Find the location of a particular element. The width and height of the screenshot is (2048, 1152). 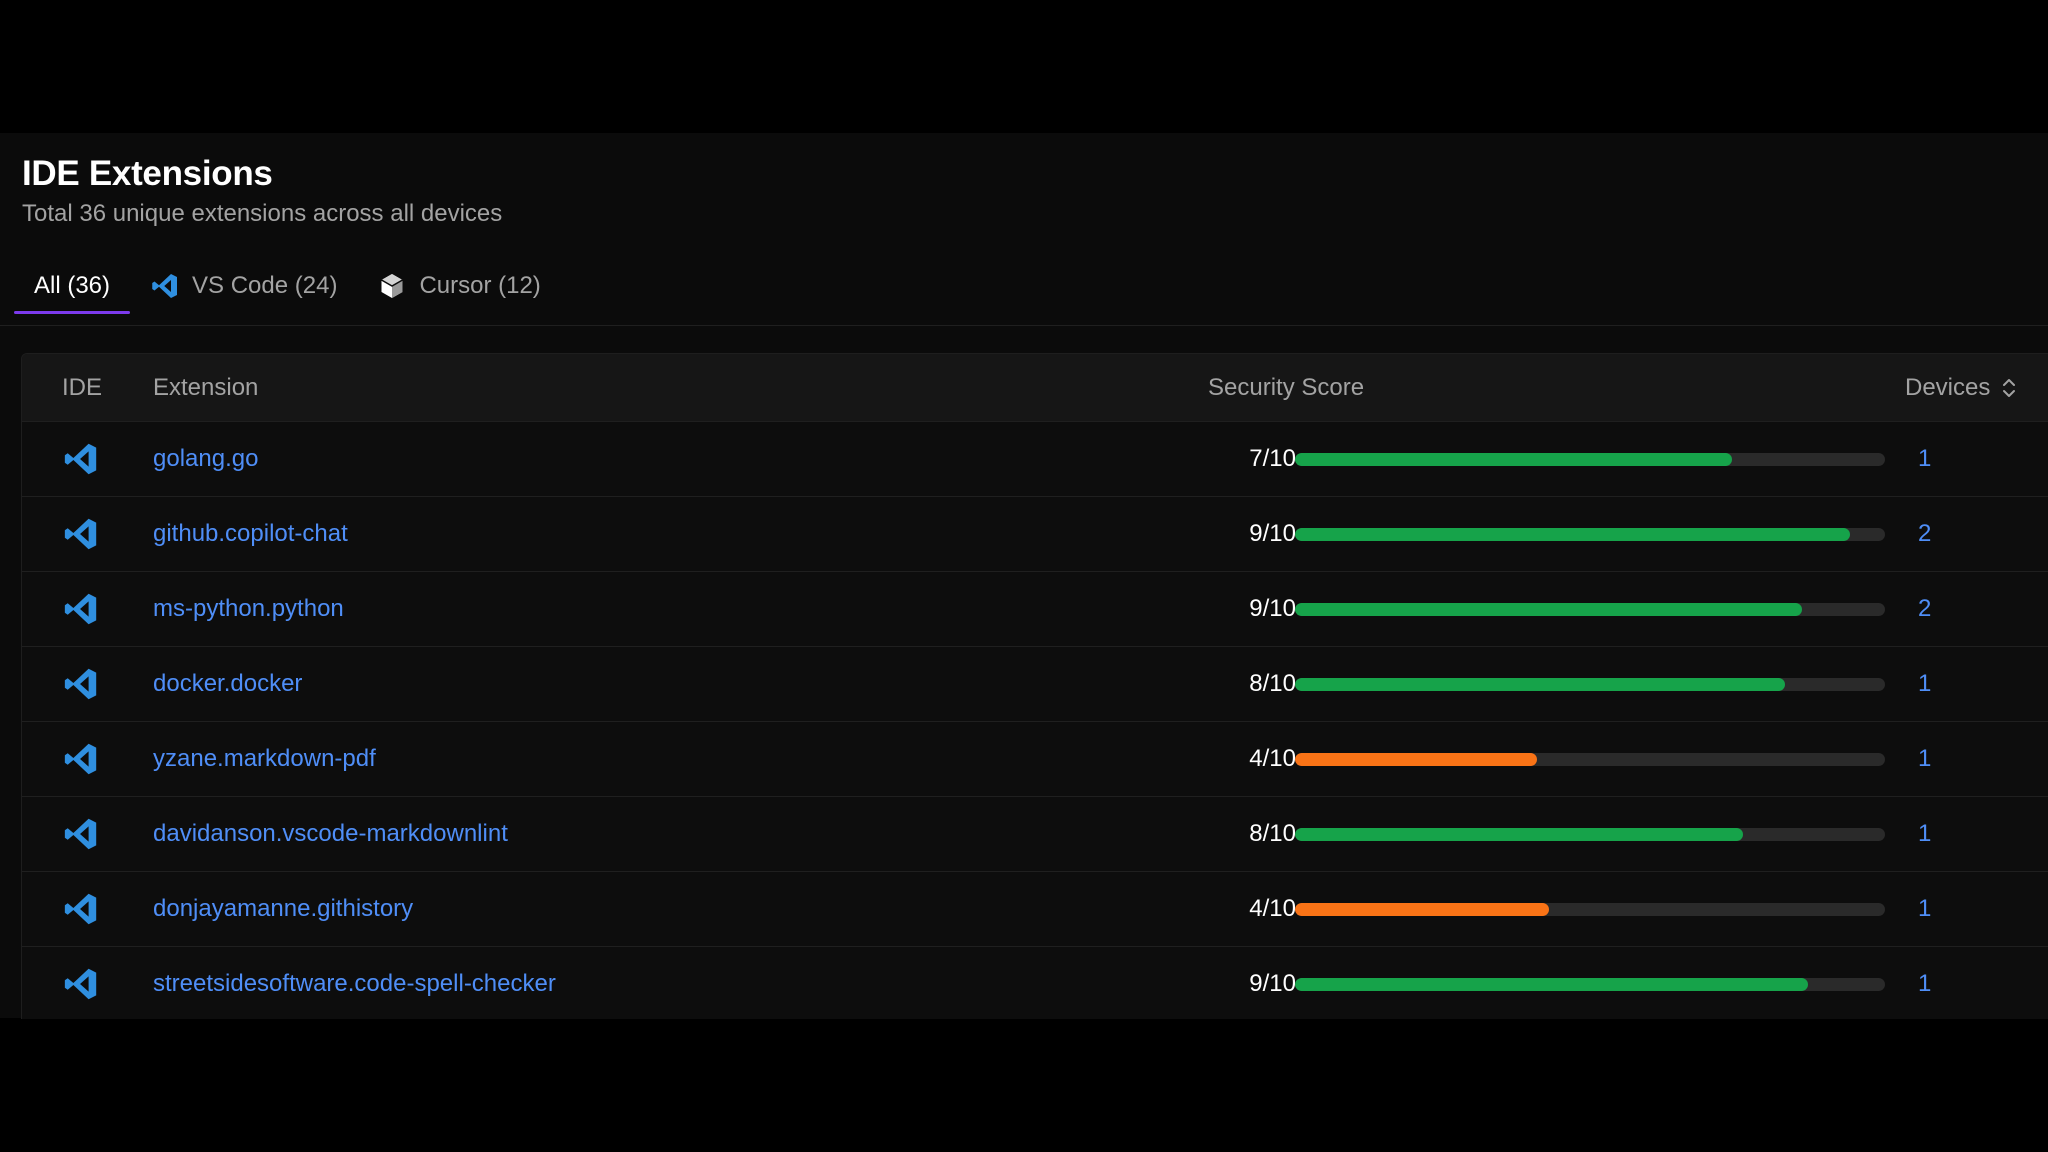

extension-link: ms-python.python is located at coordinates (248, 608).